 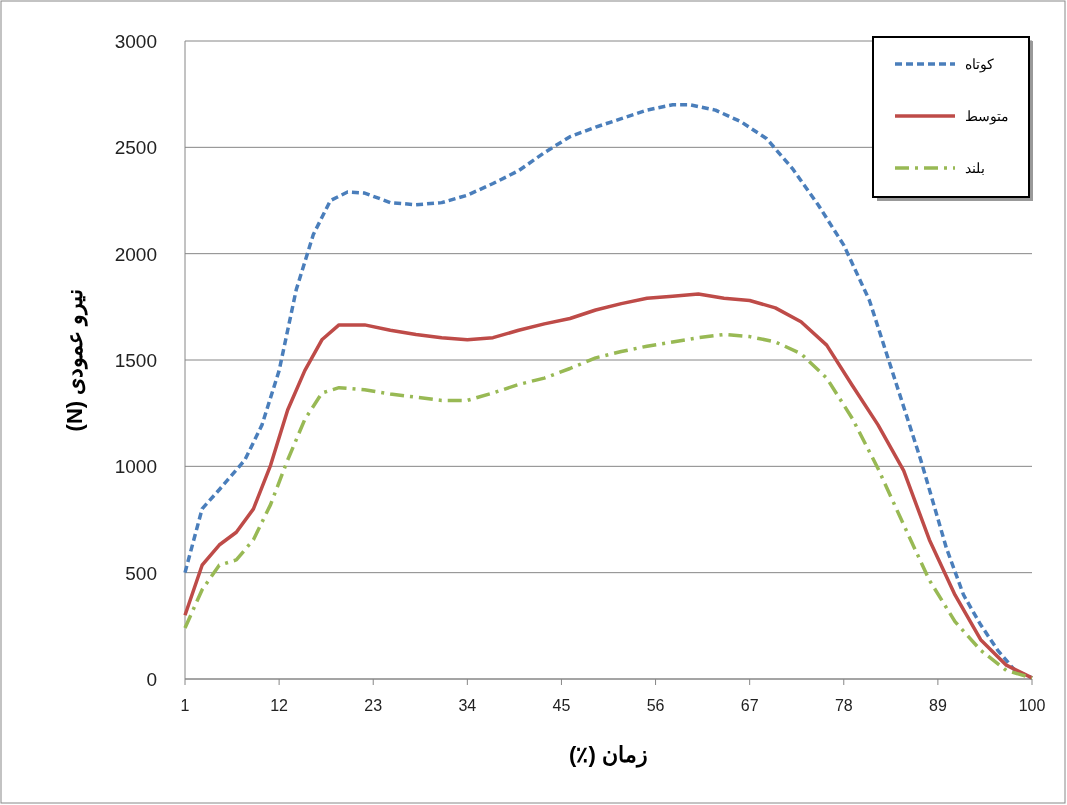 I want to click on legend-label: بلند, so click(x=975, y=168).